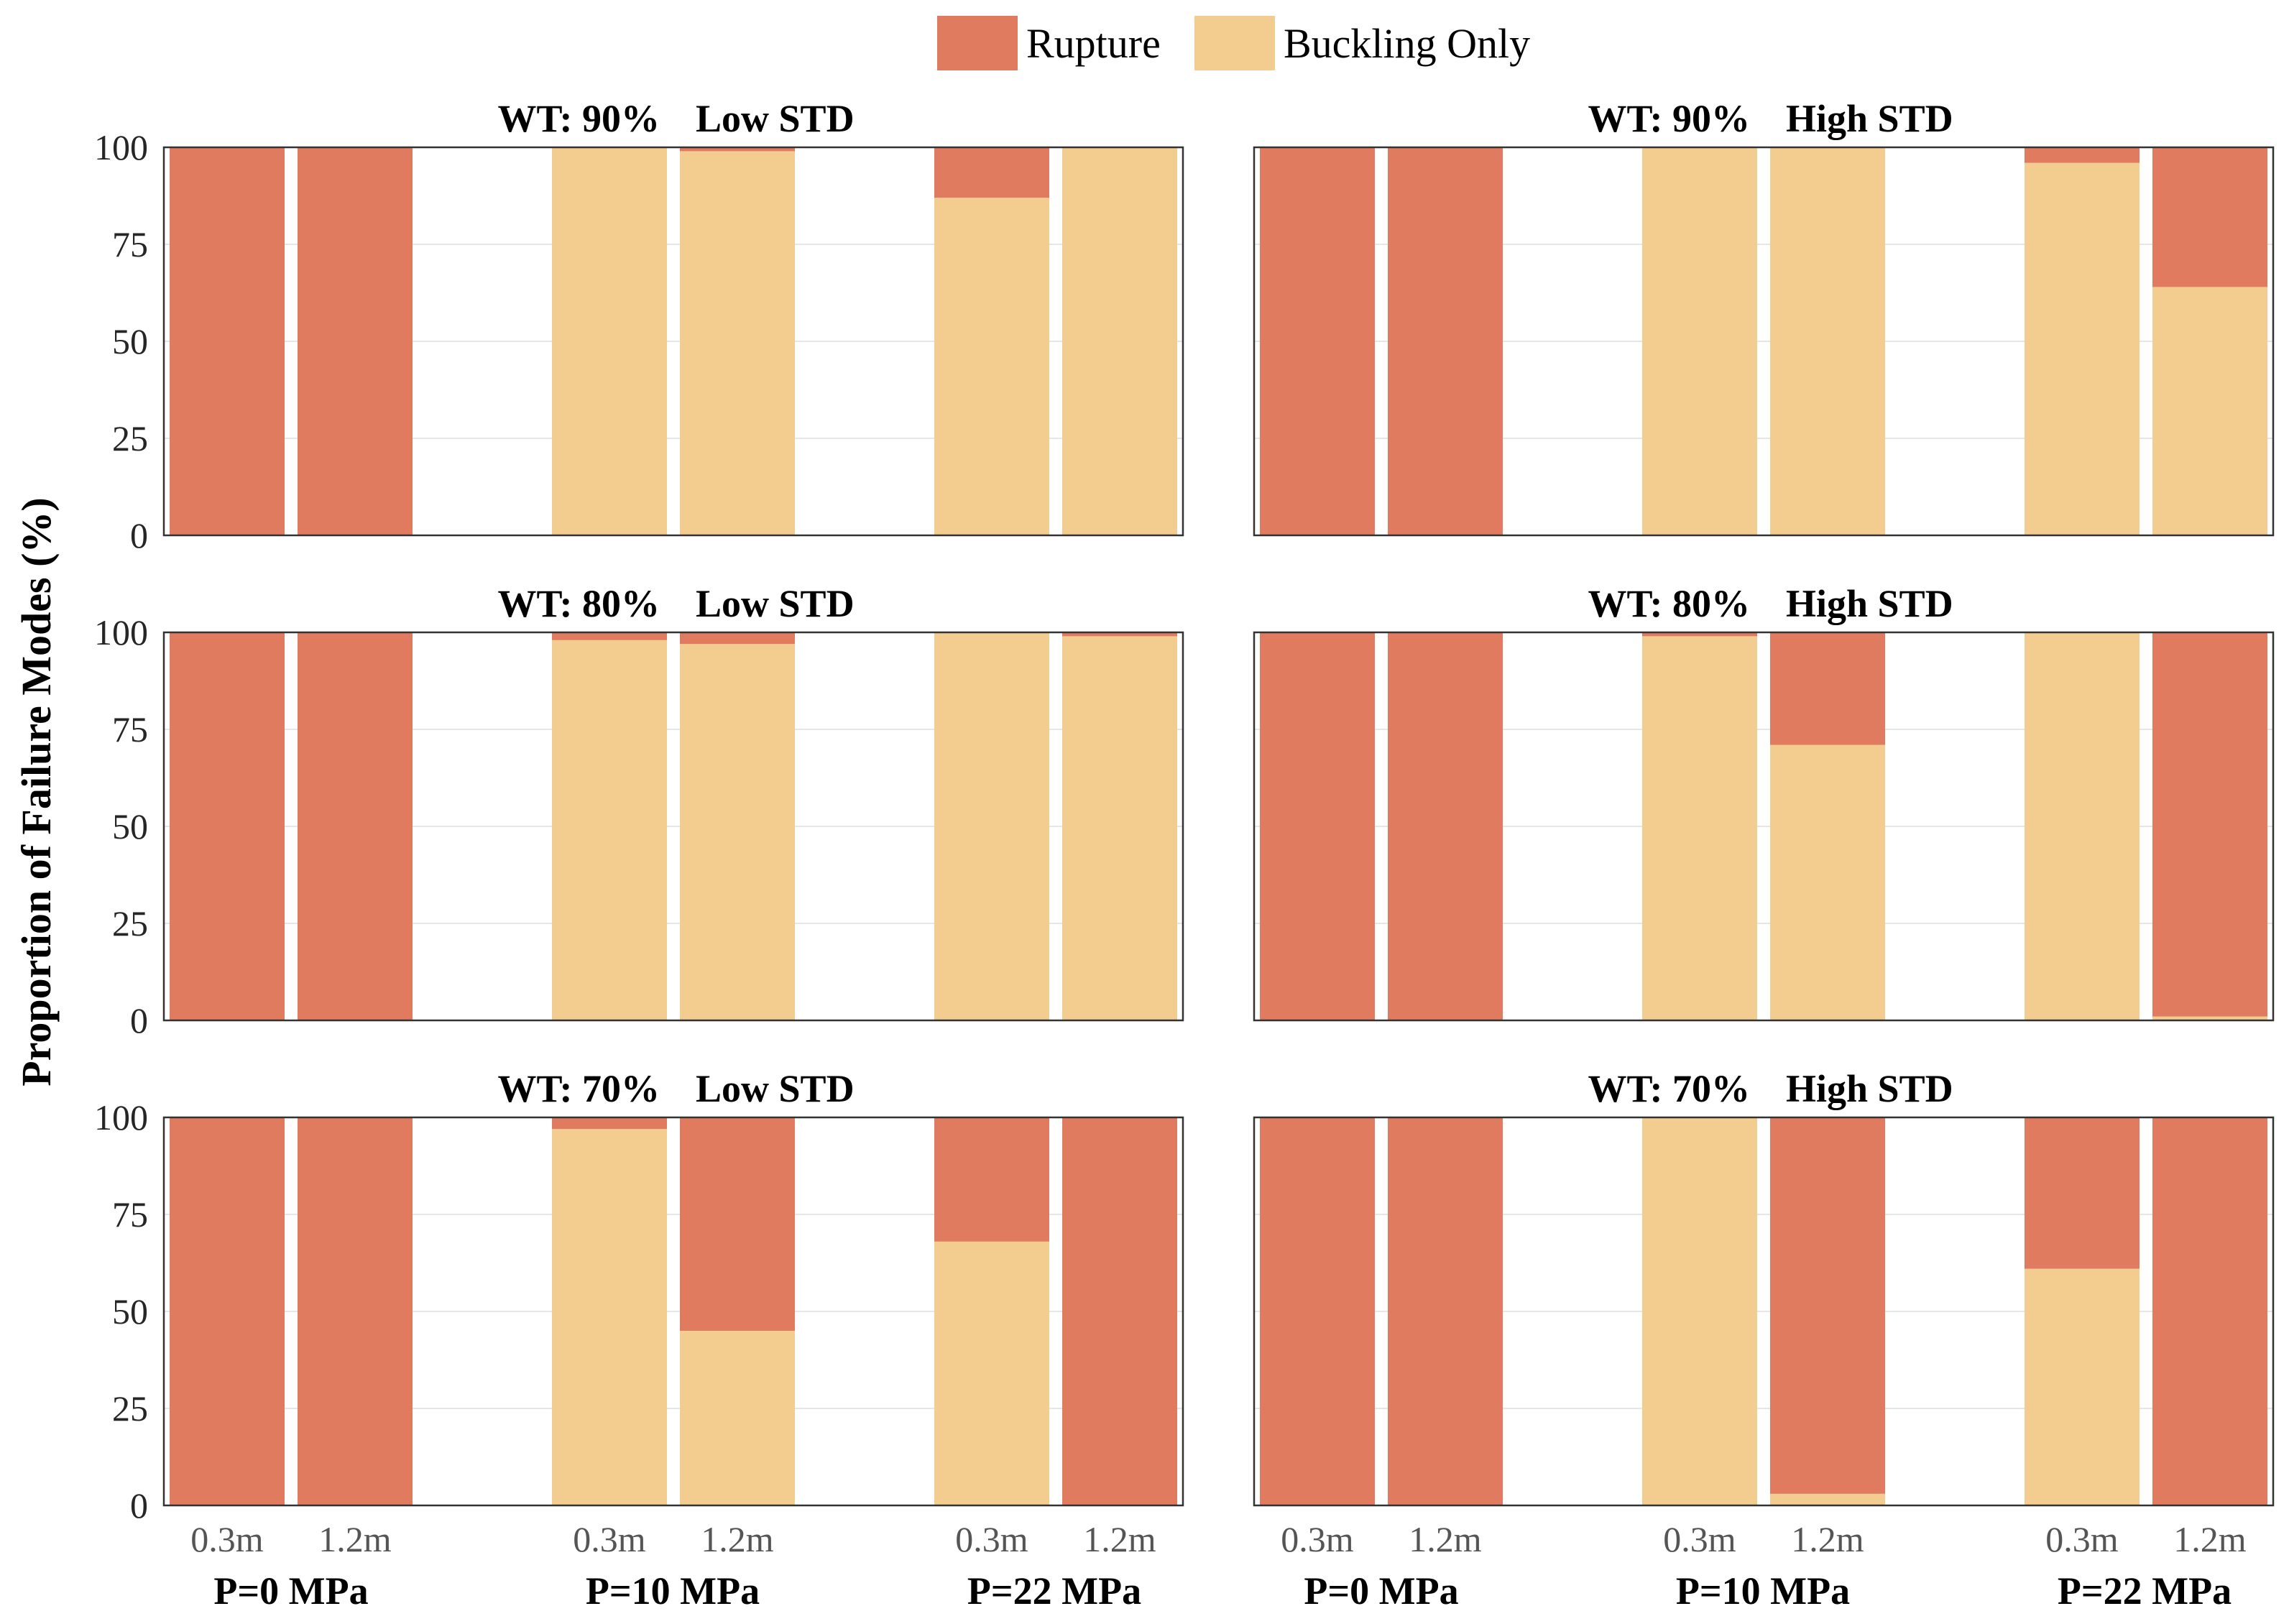 The width and height of the screenshot is (2289, 1624). What do you see at coordinates (1233, 43) in the screenshot?
I see `legend: Rupture Buckling Only` at bounding box center [1233, 43].